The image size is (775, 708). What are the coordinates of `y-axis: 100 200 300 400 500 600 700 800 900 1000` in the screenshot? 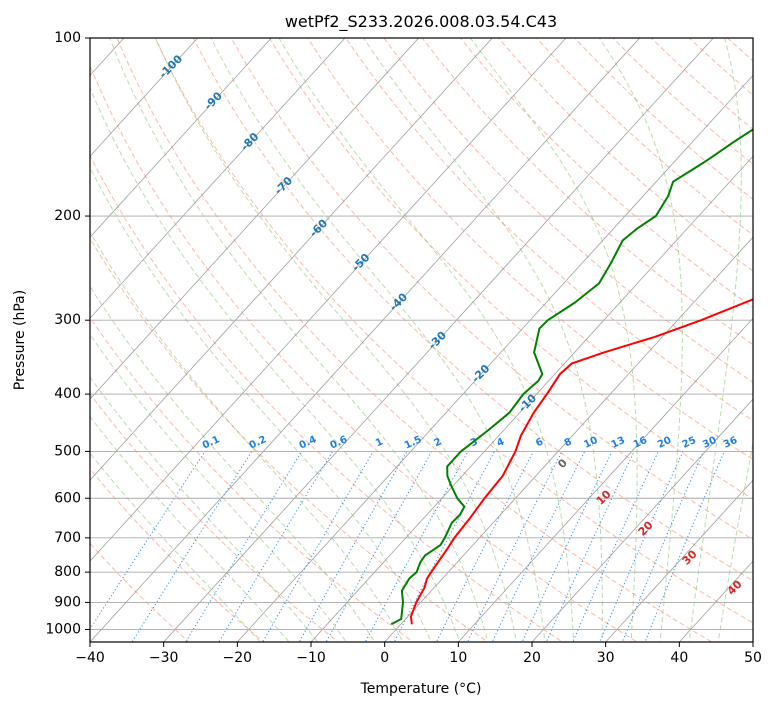 It's located at (67, 333).